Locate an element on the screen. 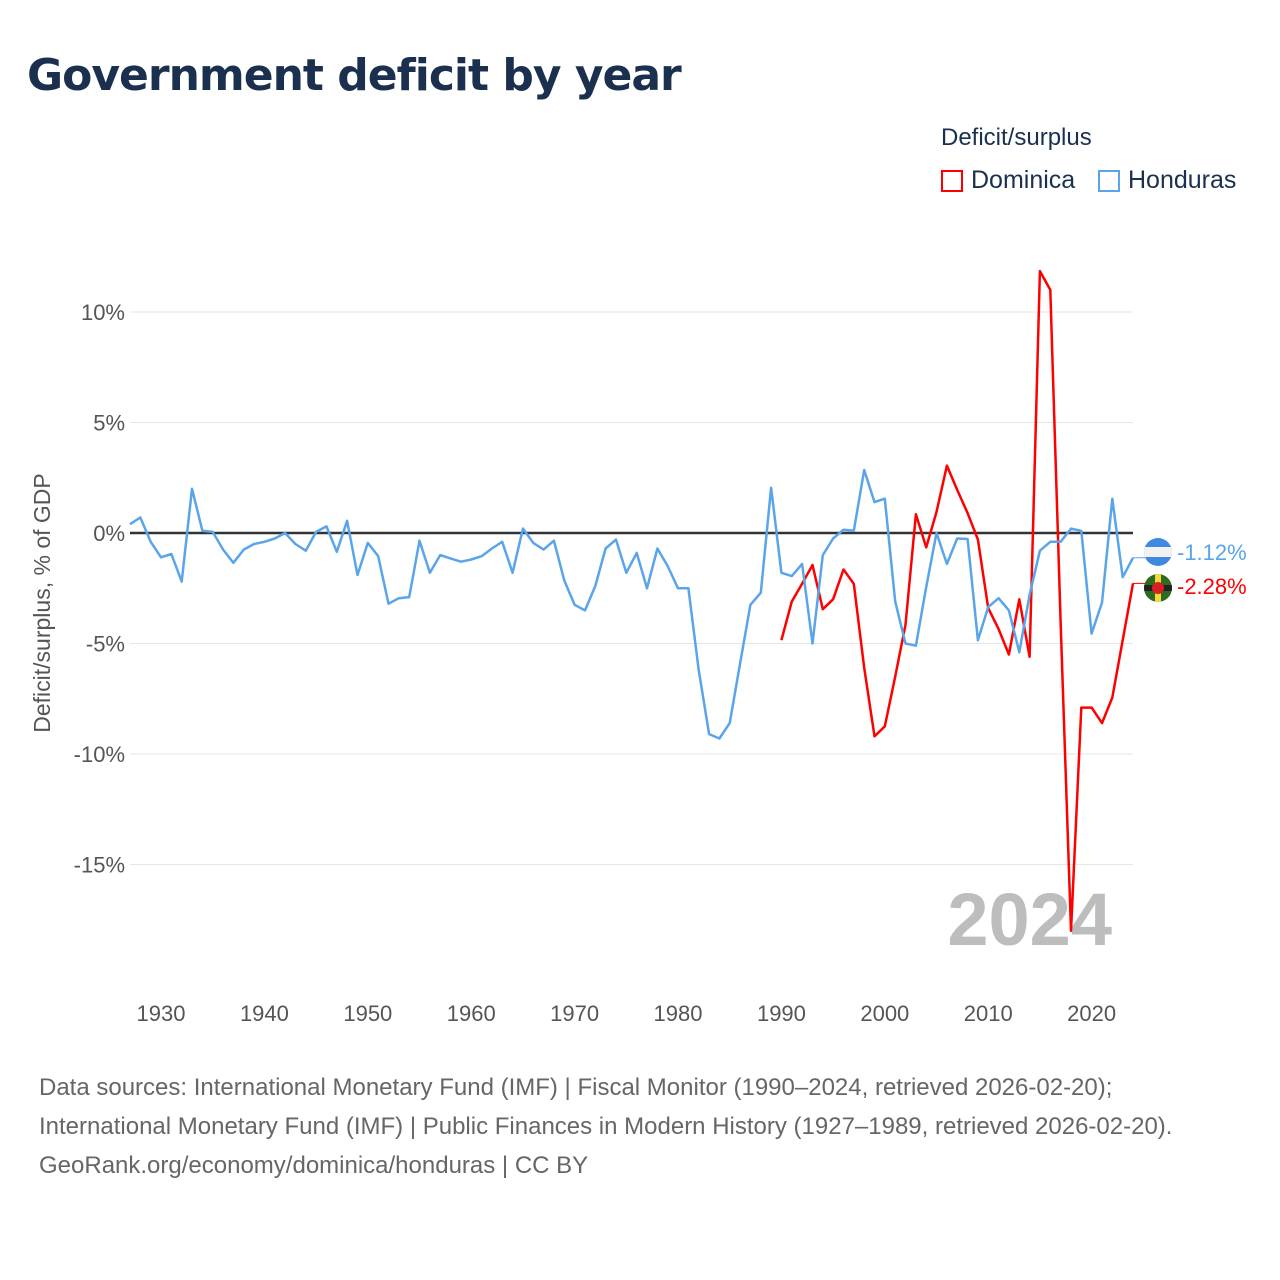 The height and width of the screenshot is (1280, 1280). current-year-watermark: 2024 is located at coordinates (1029, 919).